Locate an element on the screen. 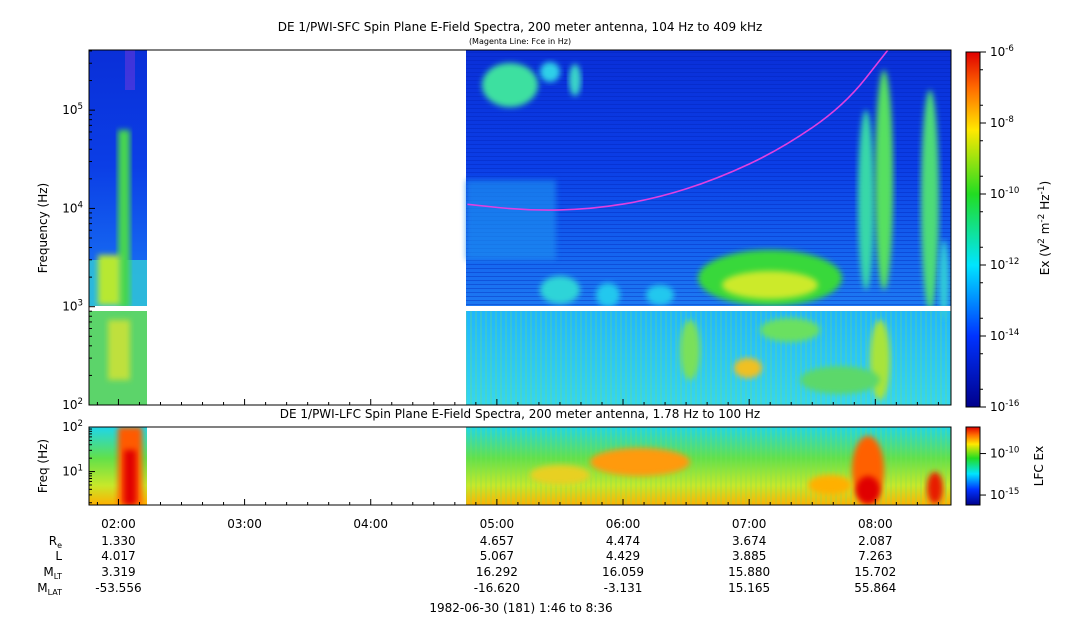  x-tick-label: 03:00 is located at coordinates (244, 524).